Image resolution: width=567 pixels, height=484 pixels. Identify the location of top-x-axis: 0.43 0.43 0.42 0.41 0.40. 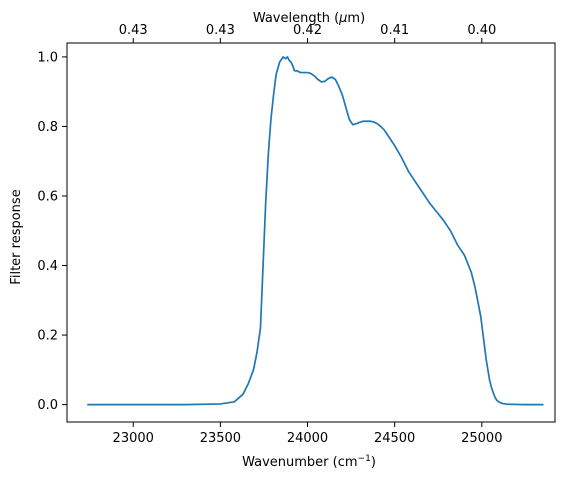
(307, 33).